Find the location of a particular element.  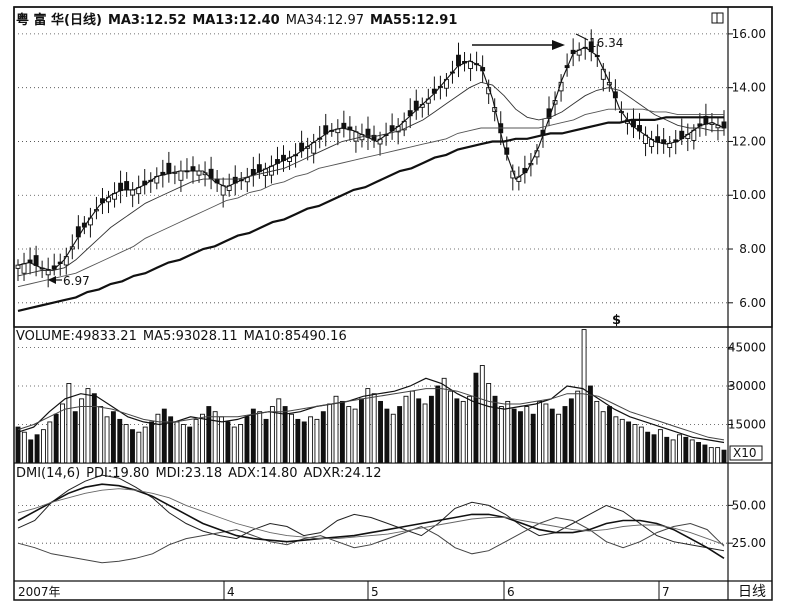

volume-unit-badge-box is located at coordinates (746, 453).